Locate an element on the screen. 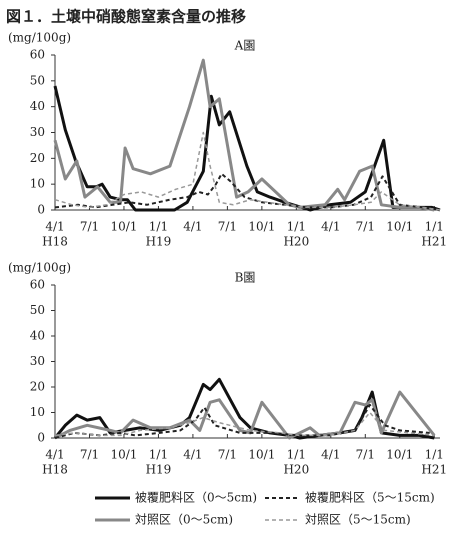 The width and height of the screenshot is (468, 540). panel-title: A園 is located at coordinates (245, 46).